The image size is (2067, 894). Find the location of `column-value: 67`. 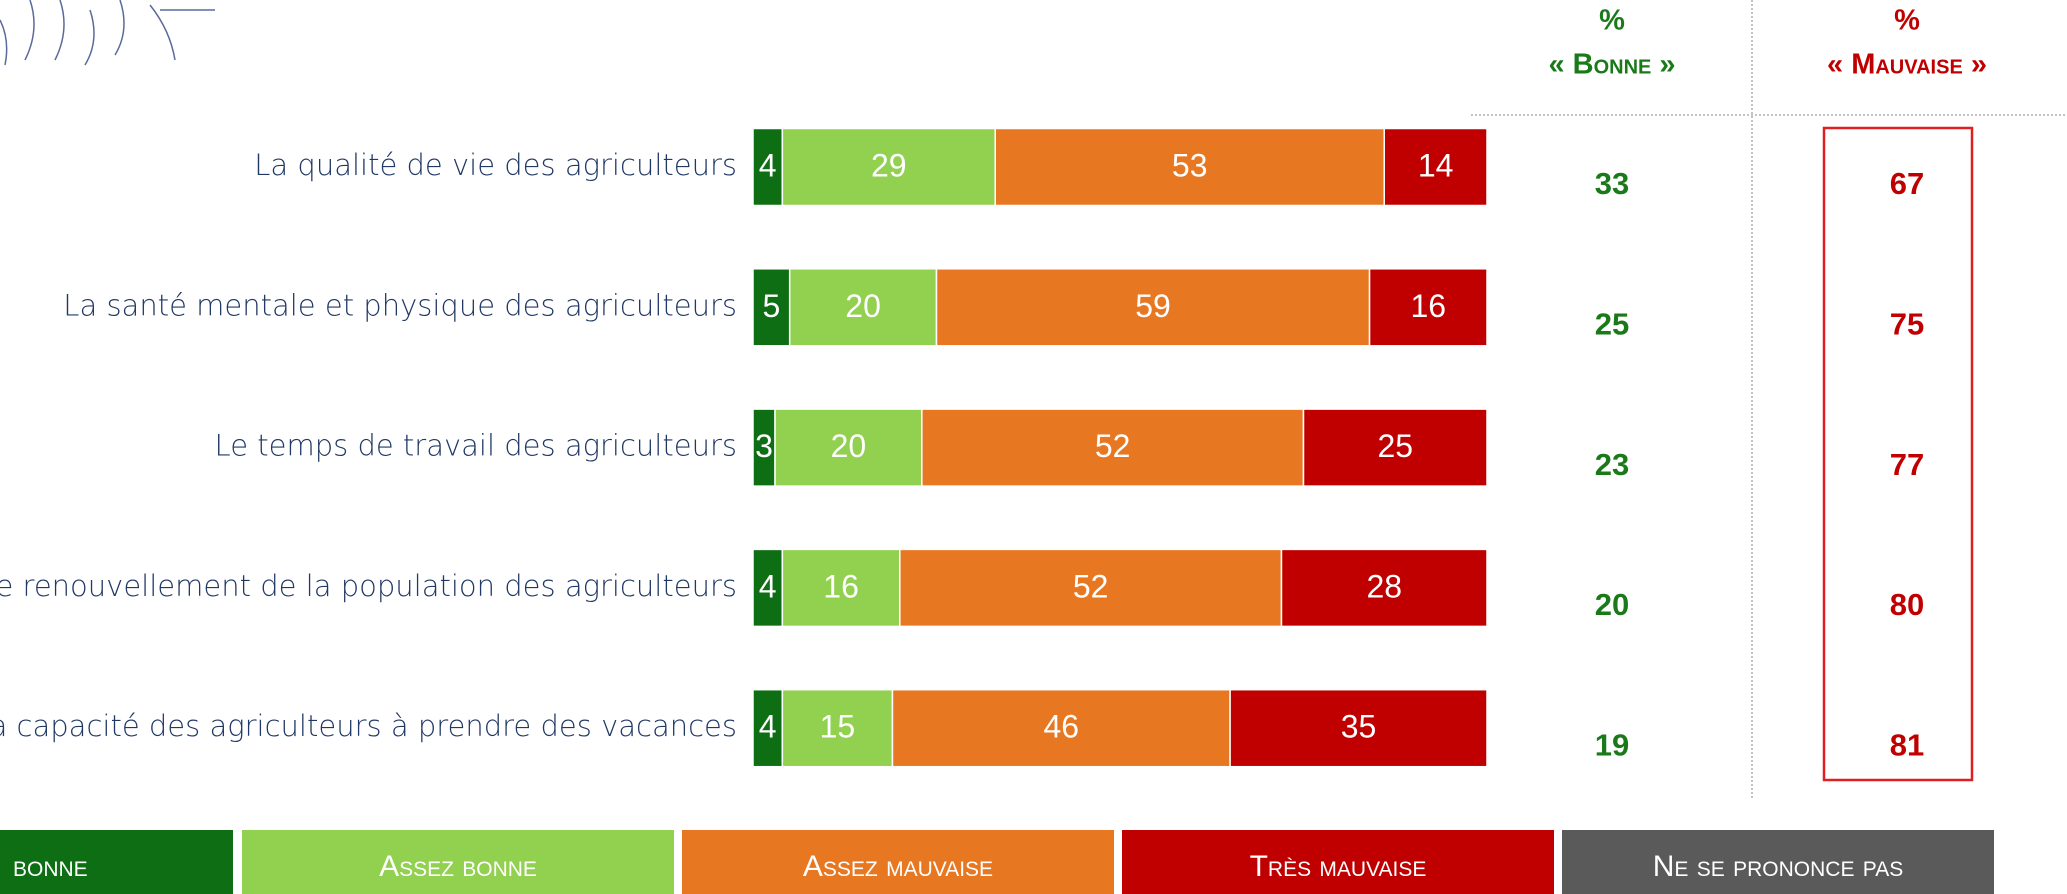

column-value: 67 is located at coordinates (1907, 183).